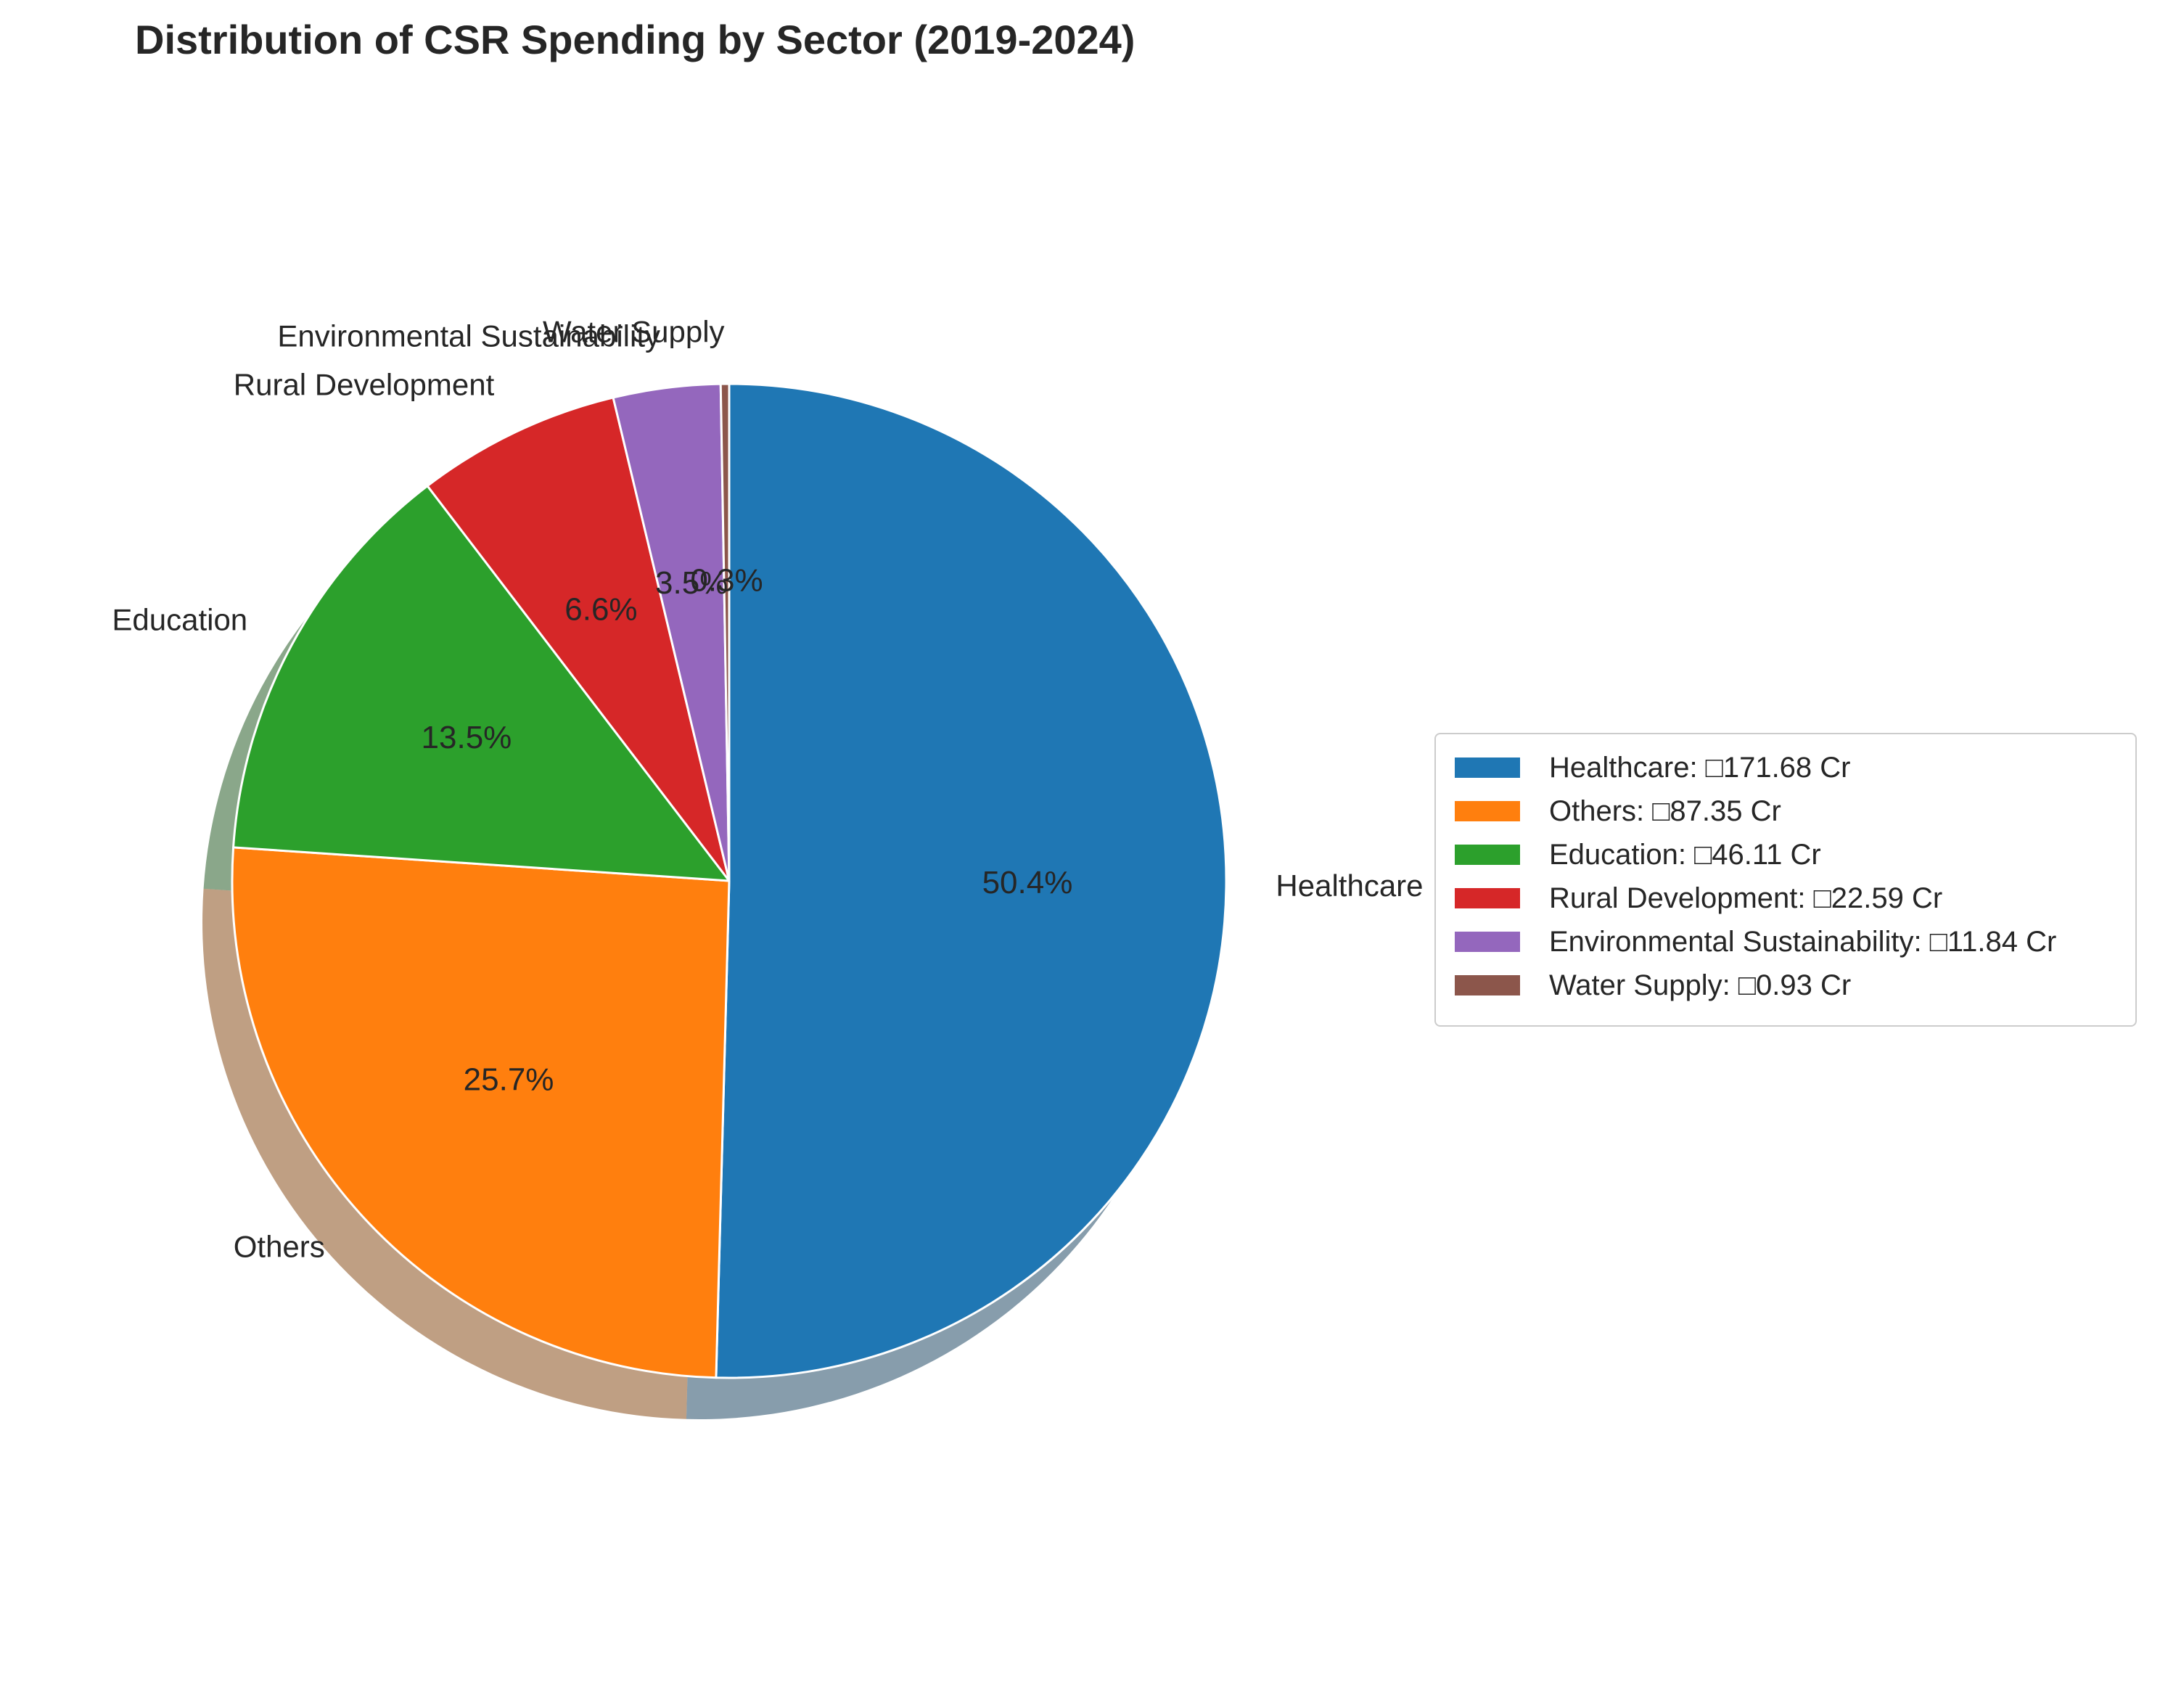  What do you see at coordinates (1746, 898) in the screenshot?
I see `legend-label: Rural Development: □22.59 Cr` at bounding box center [1746, 898].